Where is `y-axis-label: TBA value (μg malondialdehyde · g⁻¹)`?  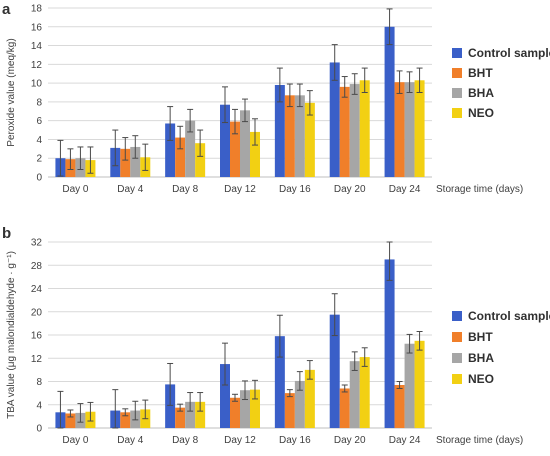
y-axis-label: TBA value (μg malondialdehyde · g⁻¹) is located at coordinates (11, 335).